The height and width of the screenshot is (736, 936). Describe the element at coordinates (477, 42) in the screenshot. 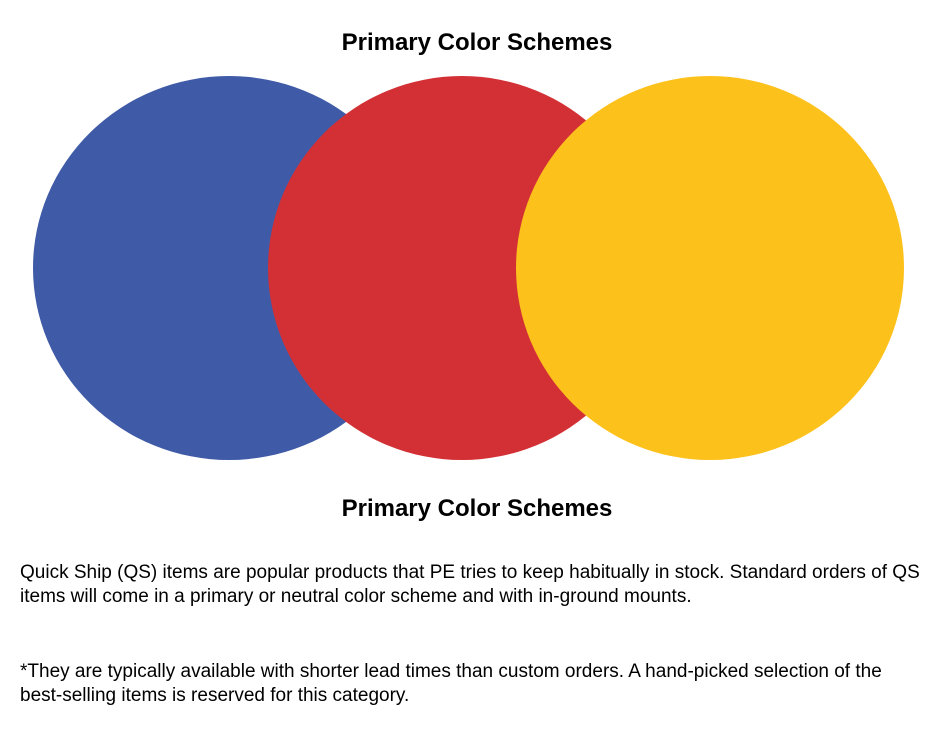

I see `page-title: Primary Color Schemes` at that location.